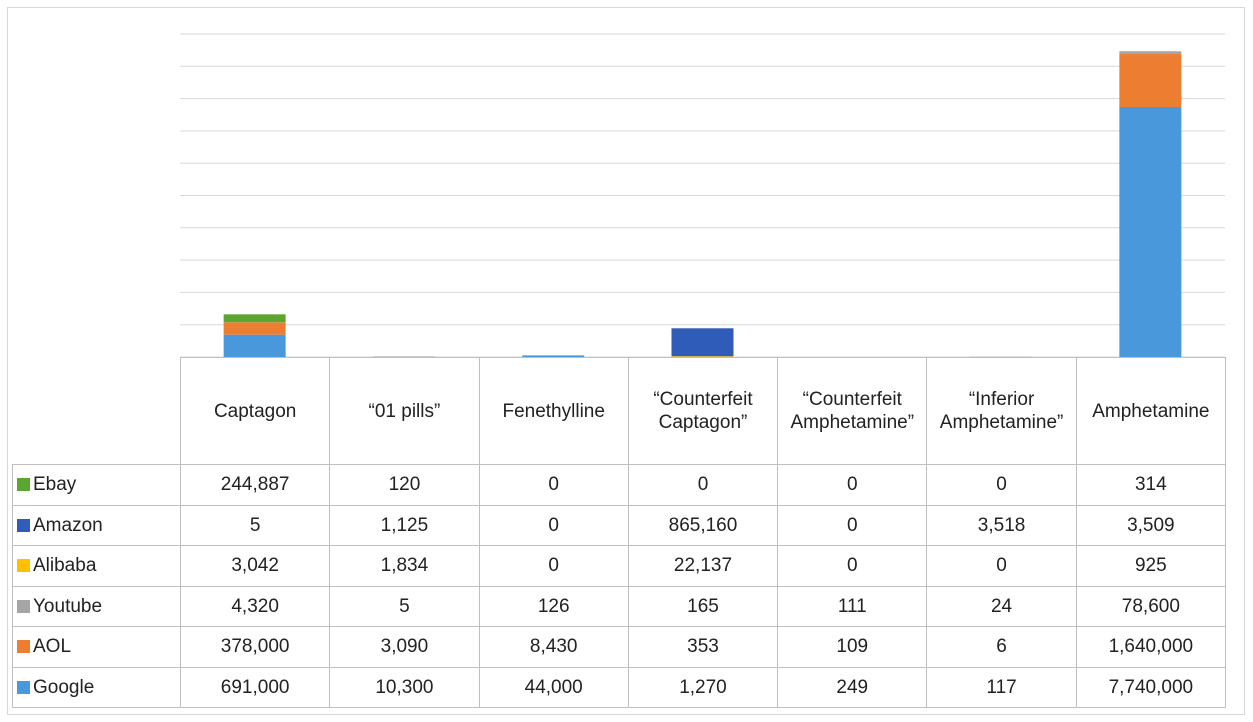 Image resolution: width=1253 pixels, height=722 pixels. I want to click on table-cell: 8,430, so click(553, 647).